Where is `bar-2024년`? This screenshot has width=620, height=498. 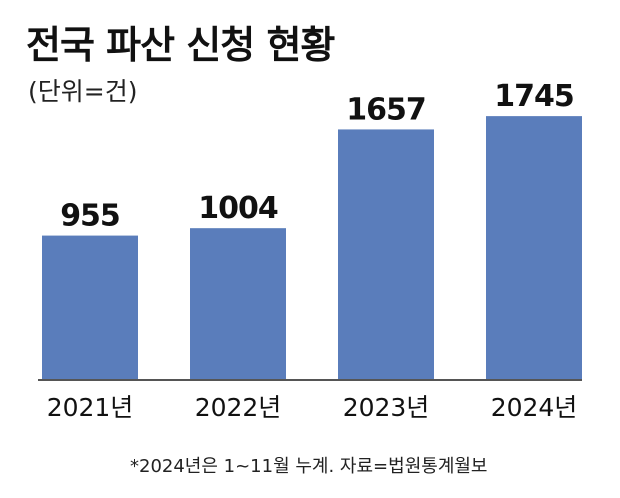 bar-2024년 is located at coordinates (534, 248).